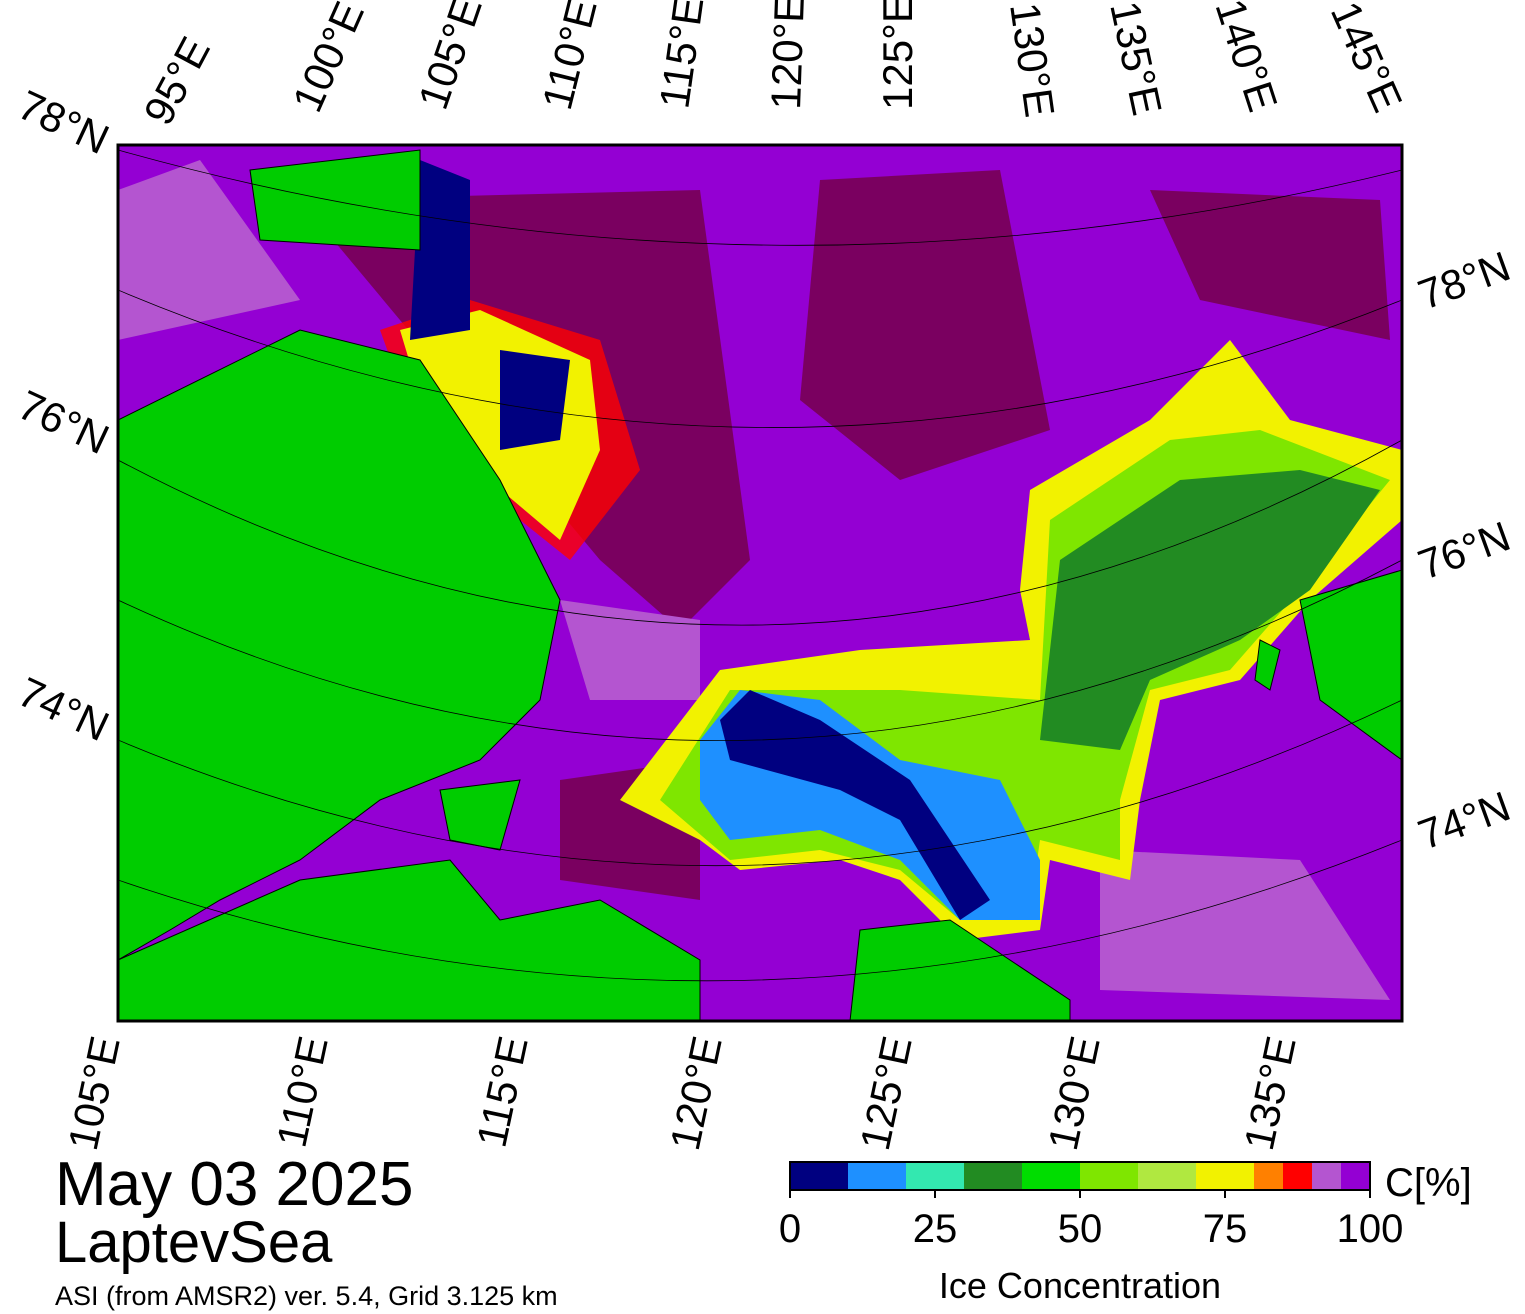 This screenshot has width=1525, height=1314. Describe the element at coordinates (1464, 820) in the screenshot. I see `right-lat-label: 74°N` at that location.